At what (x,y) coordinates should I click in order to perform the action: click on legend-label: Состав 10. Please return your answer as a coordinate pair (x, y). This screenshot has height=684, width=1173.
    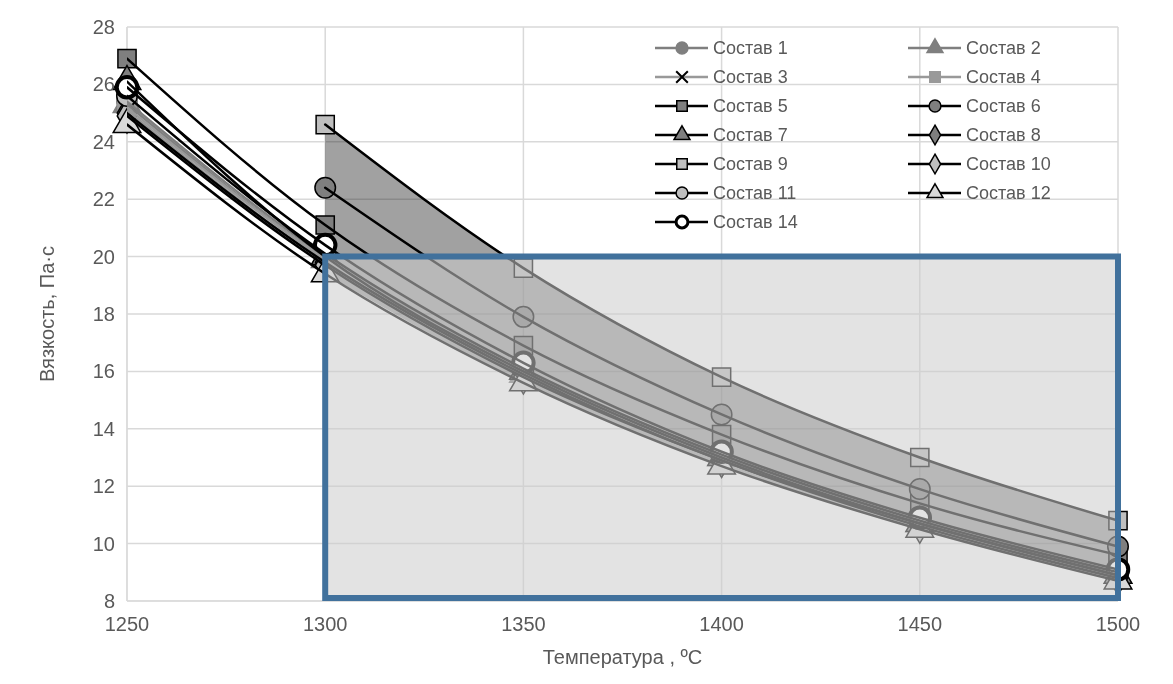
    Looking at the image, I should click on (1008, 164).